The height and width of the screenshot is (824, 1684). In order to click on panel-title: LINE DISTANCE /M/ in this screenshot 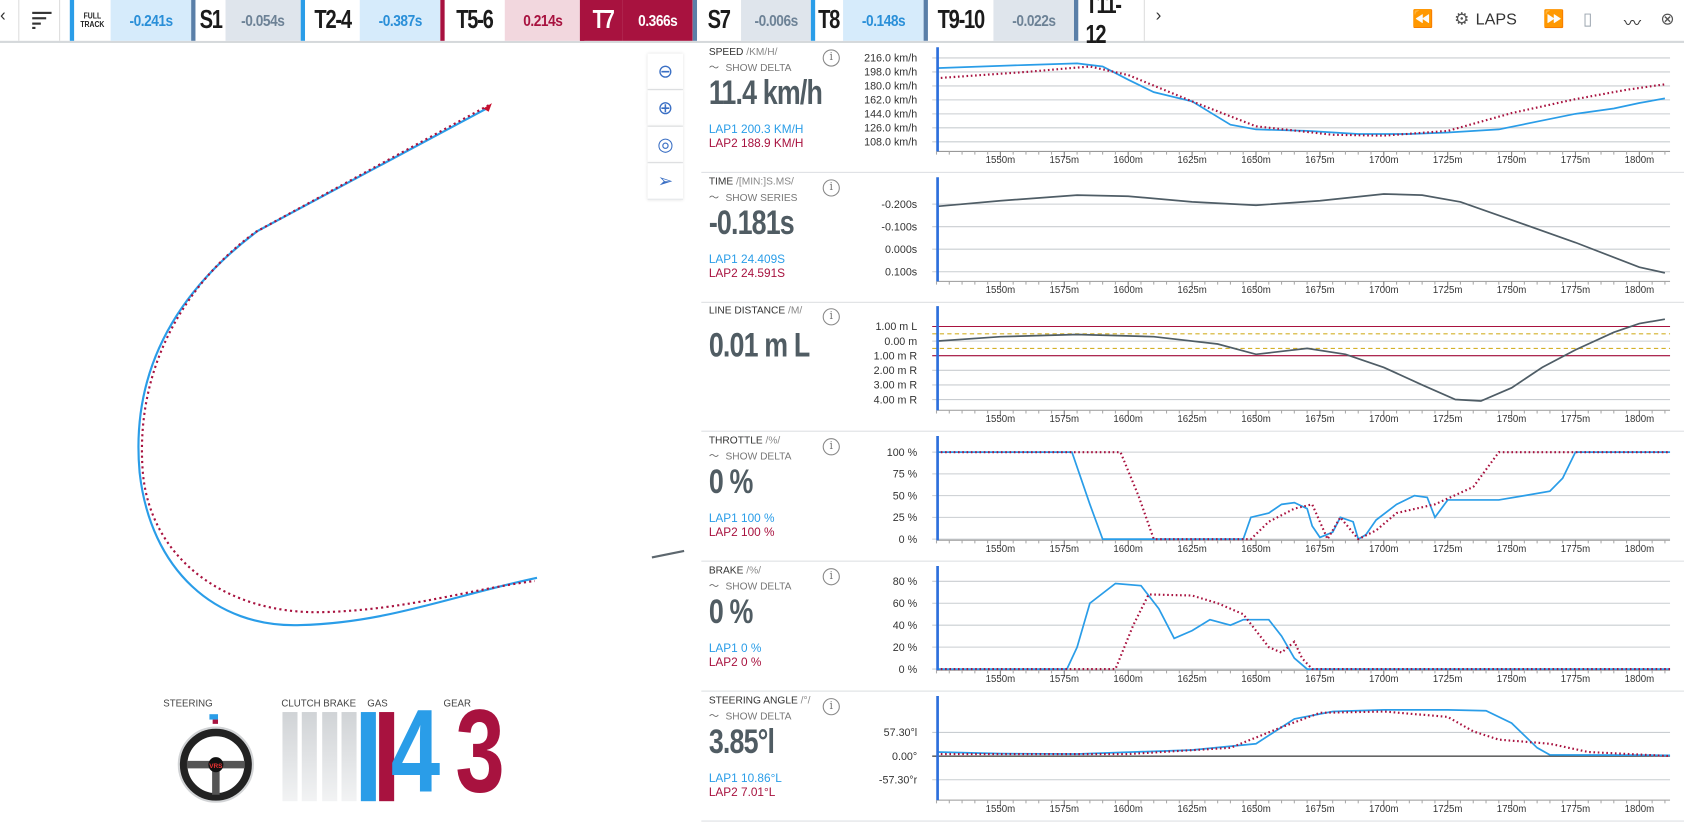, I will do `click(755, 311)`.